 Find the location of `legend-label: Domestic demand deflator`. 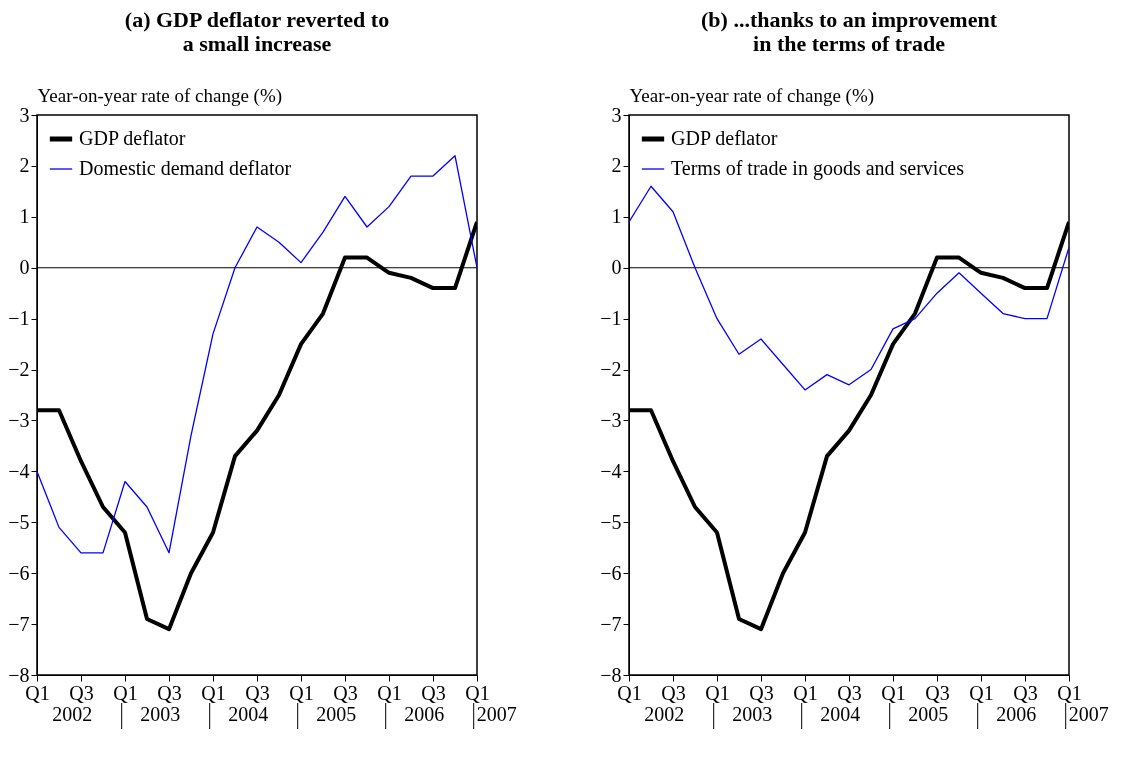

legend-label: Domestic demand deflator is located at coordinates (185, 168).